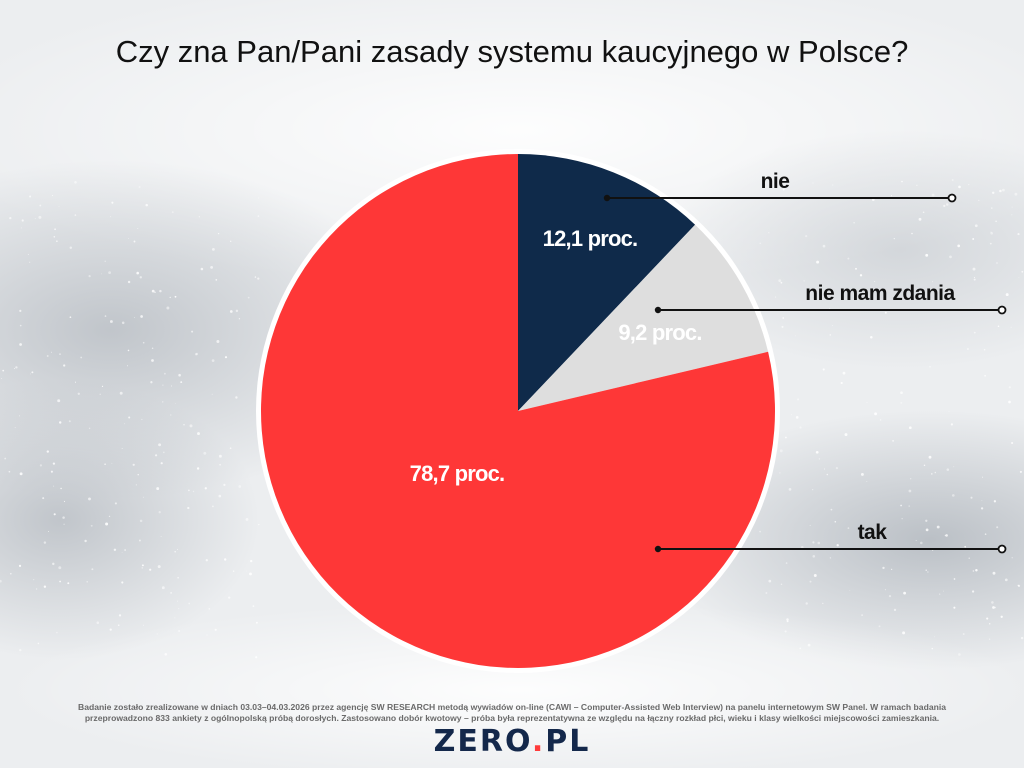 This screenshot has height=768, width=1024. What do you see at coordinates (952, 198) in the screenshot?
I see `callout-end-dot-nie` at bounding box center [952, 198].